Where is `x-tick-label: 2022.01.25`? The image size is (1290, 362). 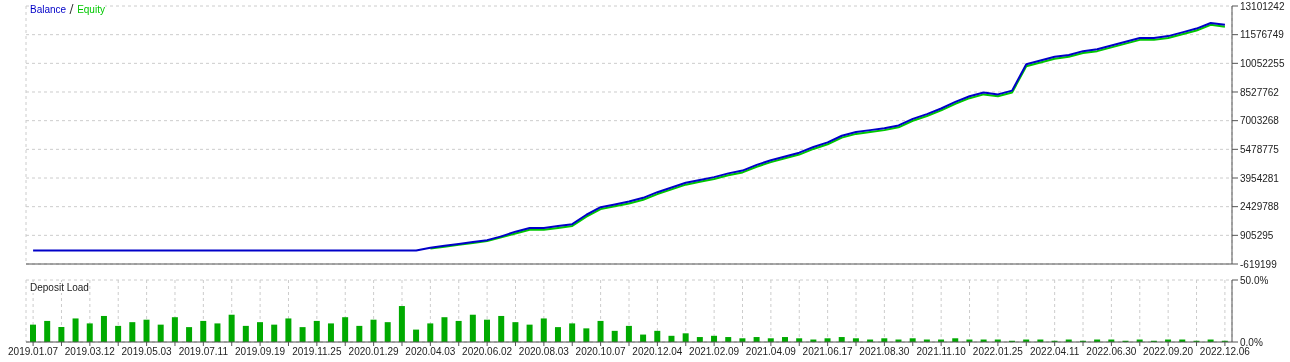 x-tick-label: 2022.01.25 is located at coordinates (998, 352).